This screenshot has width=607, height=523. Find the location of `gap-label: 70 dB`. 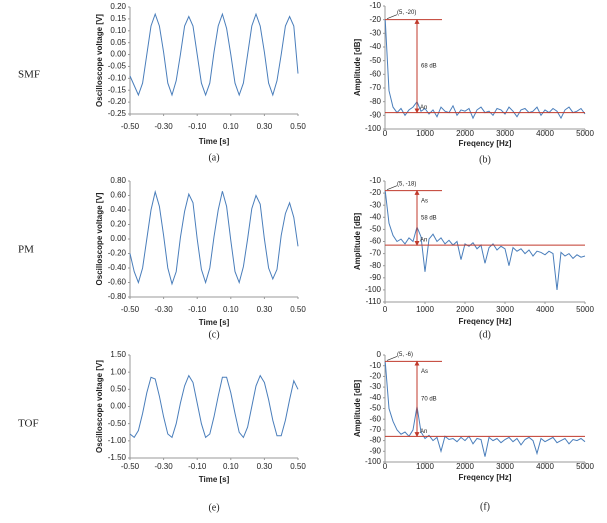

gap-label: 70 dB is located at coordinates (429, 399).